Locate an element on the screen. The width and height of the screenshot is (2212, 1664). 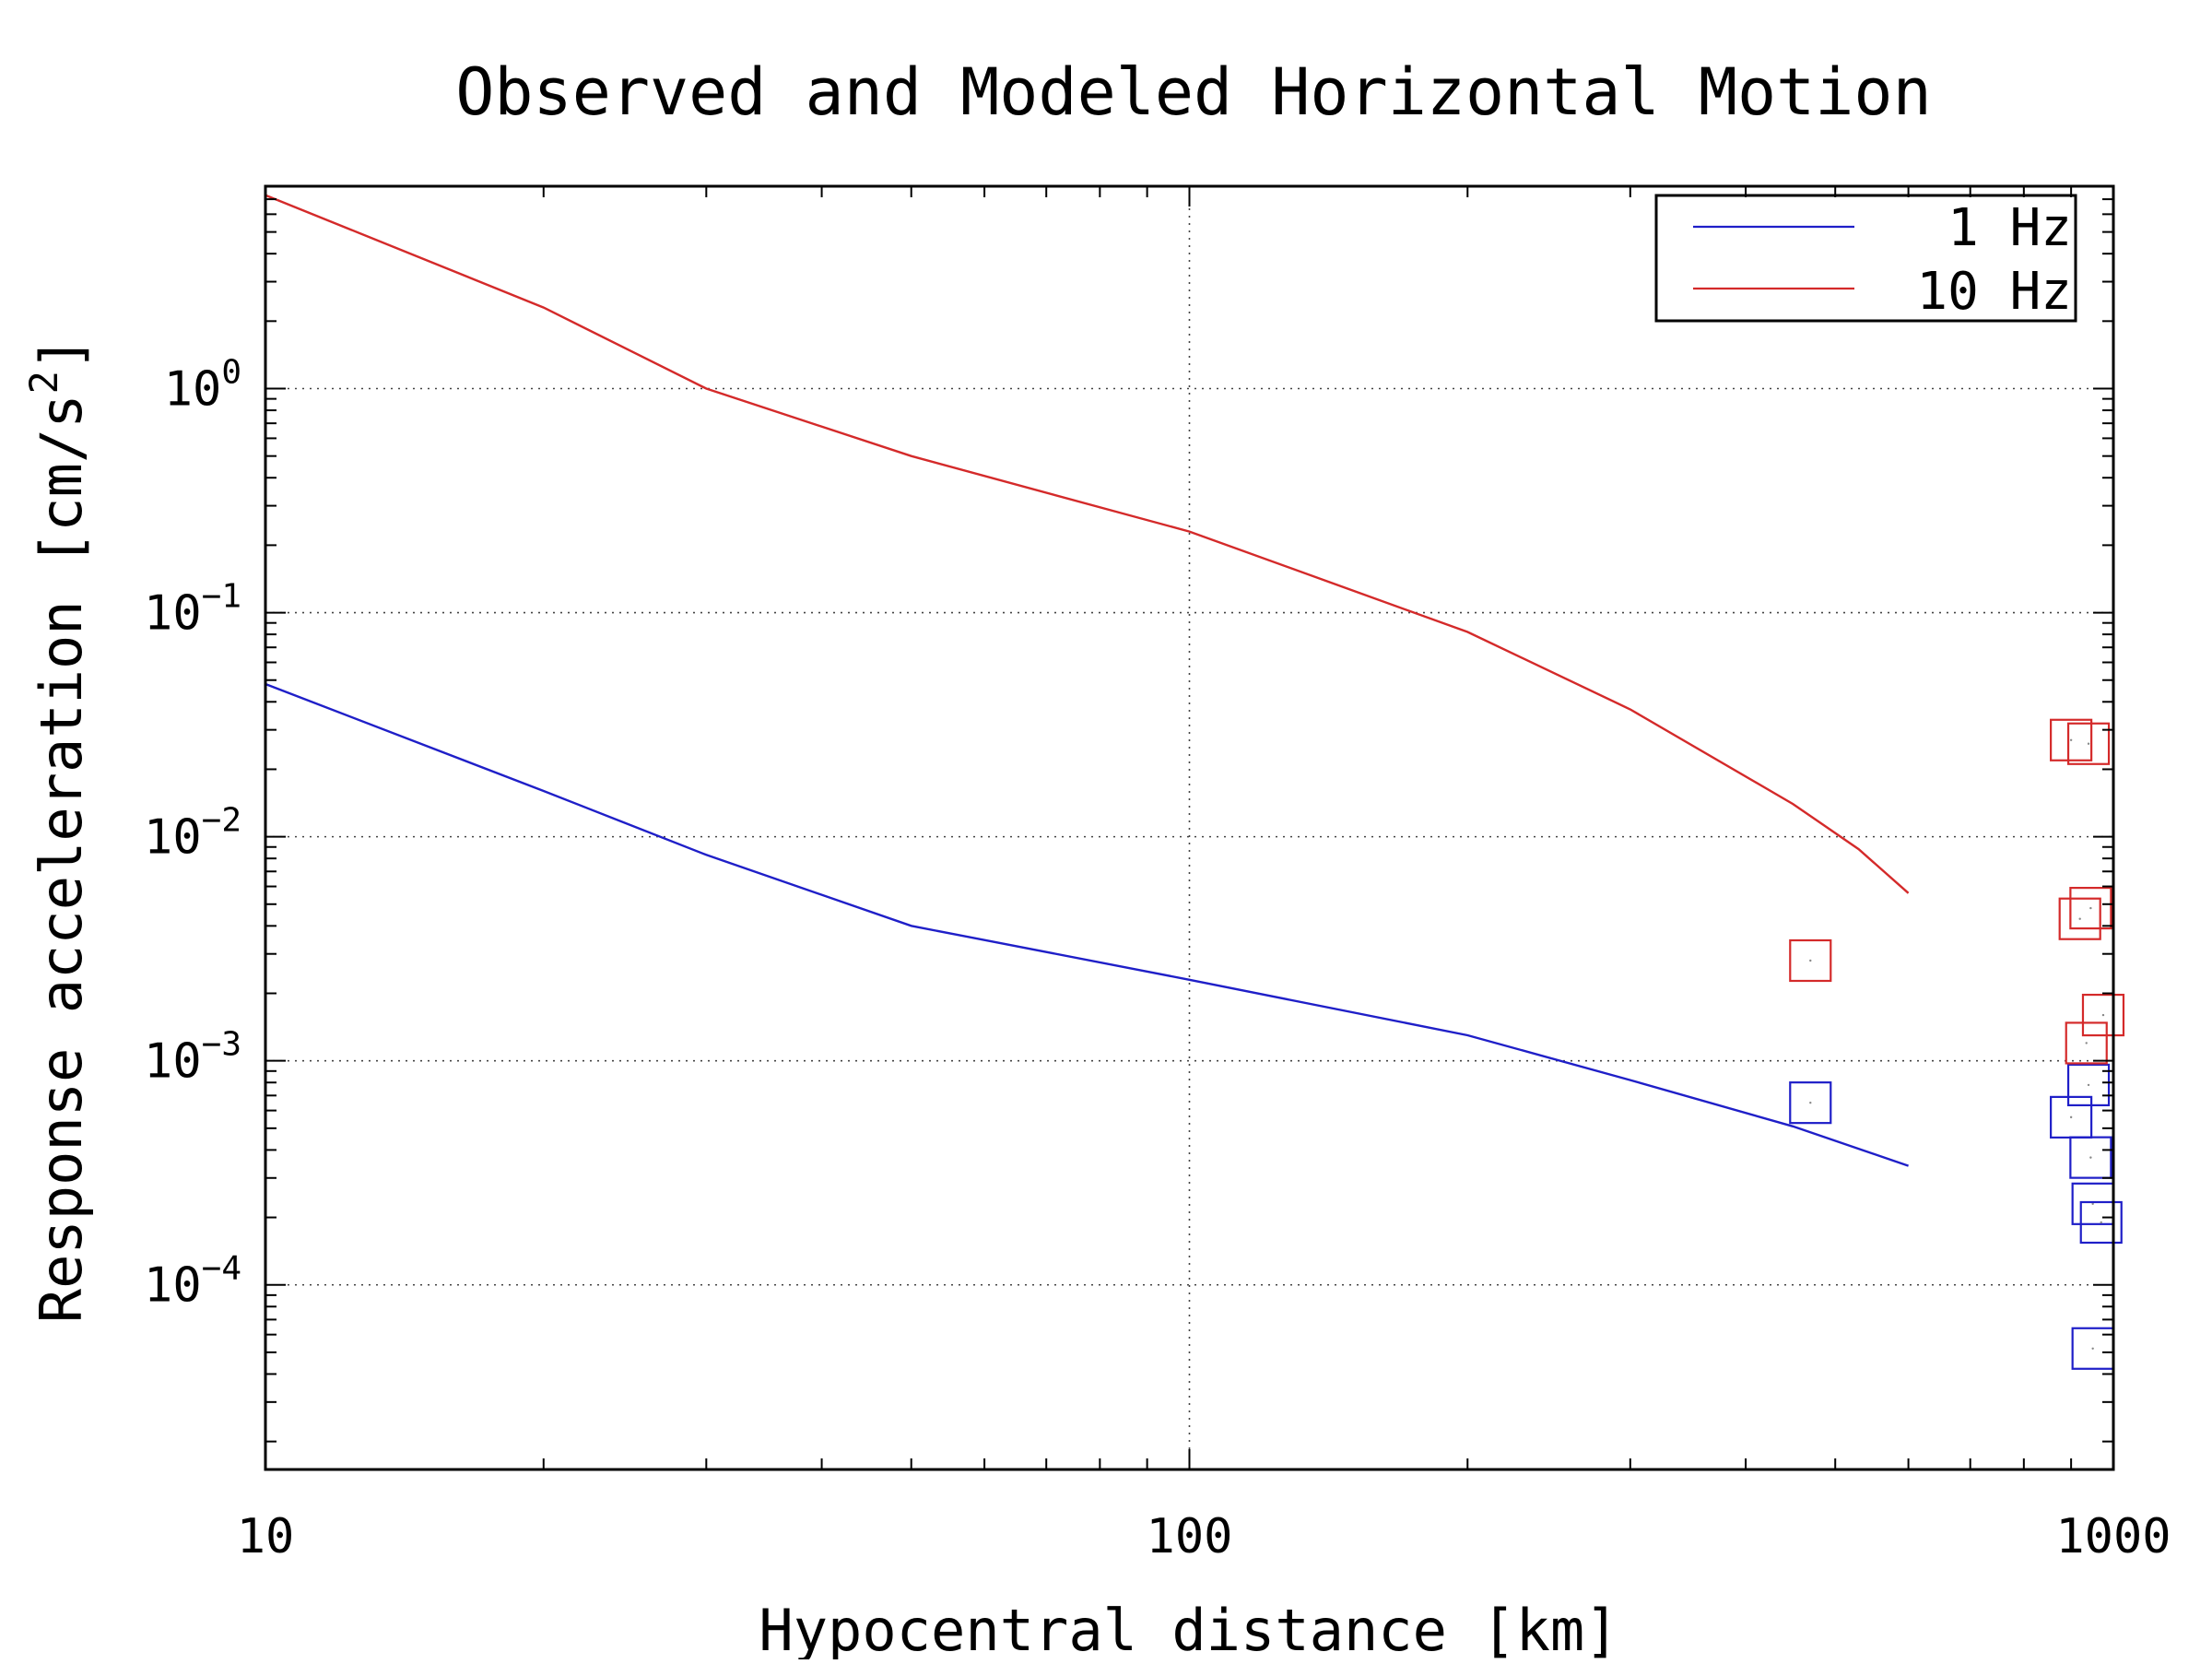
legend-label-10hz: 10 Hz is located at coordinates (1994, 292).